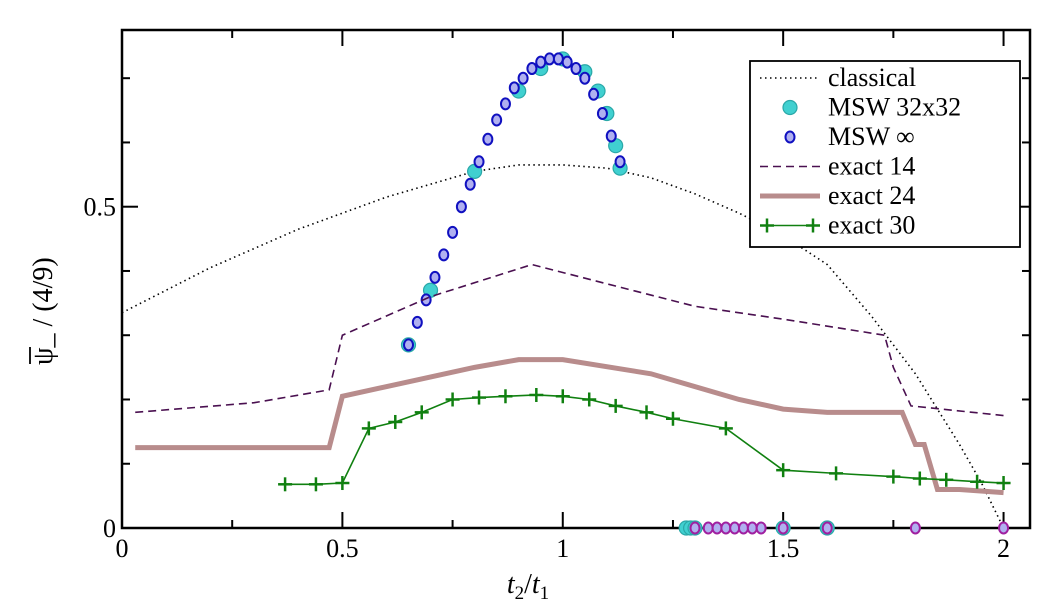 The height and width of the screenshot is (612, 1056). Describe the element at coordinates (100, 207) in the screenshot. I see `y-tick-label: 0.5` at that location.